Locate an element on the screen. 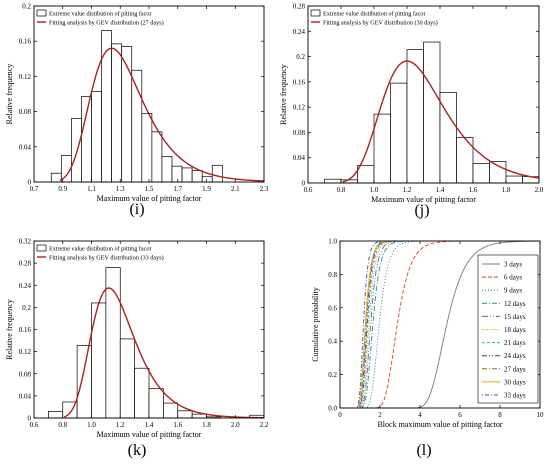 This screenshot has height=466, width=550. gev-fit-curve is located at coordinates (164, 353).